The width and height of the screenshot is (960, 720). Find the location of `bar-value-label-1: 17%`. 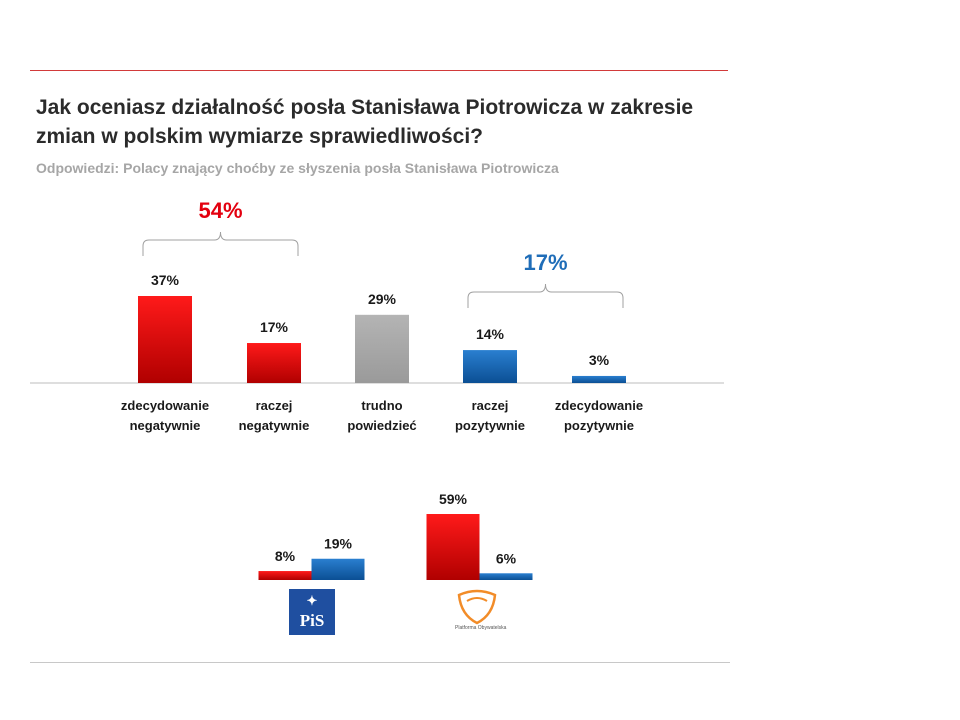

bar-value-label-1: 17% is located at coordinates (274, 327).